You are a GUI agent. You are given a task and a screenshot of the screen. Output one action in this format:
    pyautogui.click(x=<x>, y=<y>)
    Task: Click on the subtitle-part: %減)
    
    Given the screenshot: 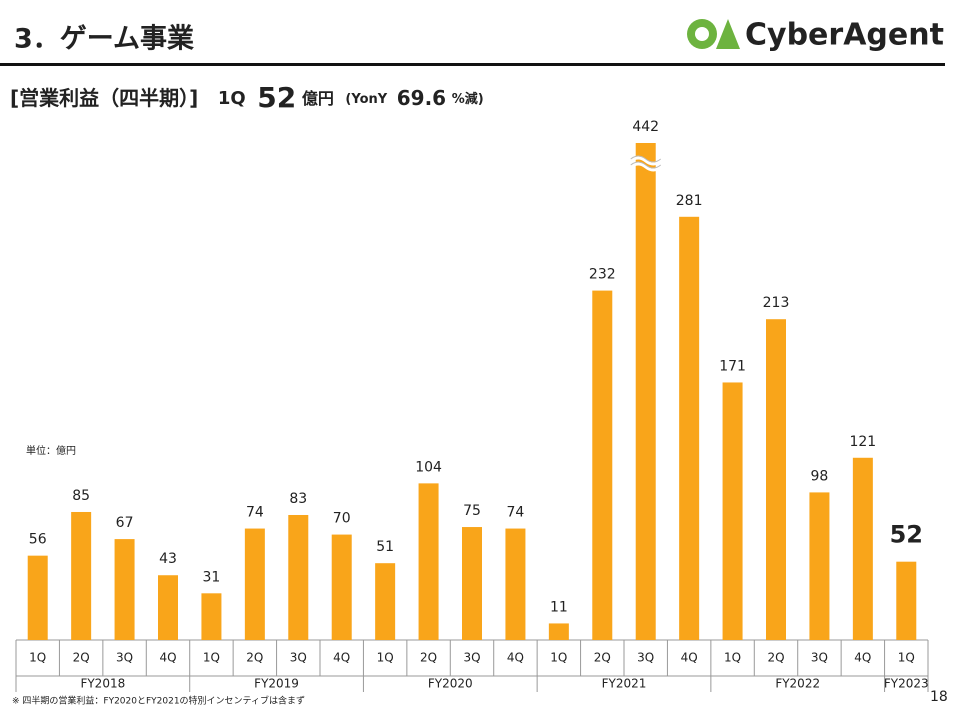 What is the action you would take?
    pyautogui.click(x=468, y=99)
    